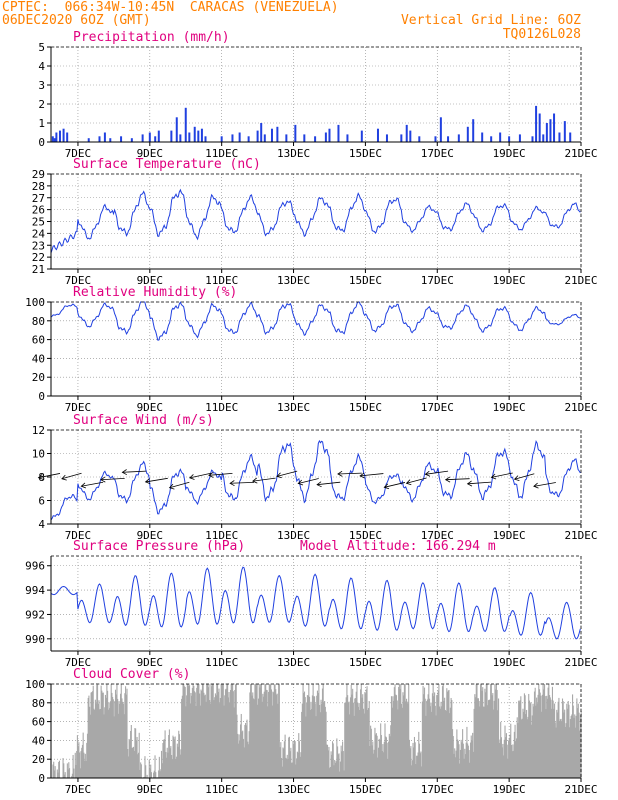 This screenshot has height=800, width=618. Describe the element at coordinates (35, 566) in the screenshot. I see `y-tick-label: 996` at that location.